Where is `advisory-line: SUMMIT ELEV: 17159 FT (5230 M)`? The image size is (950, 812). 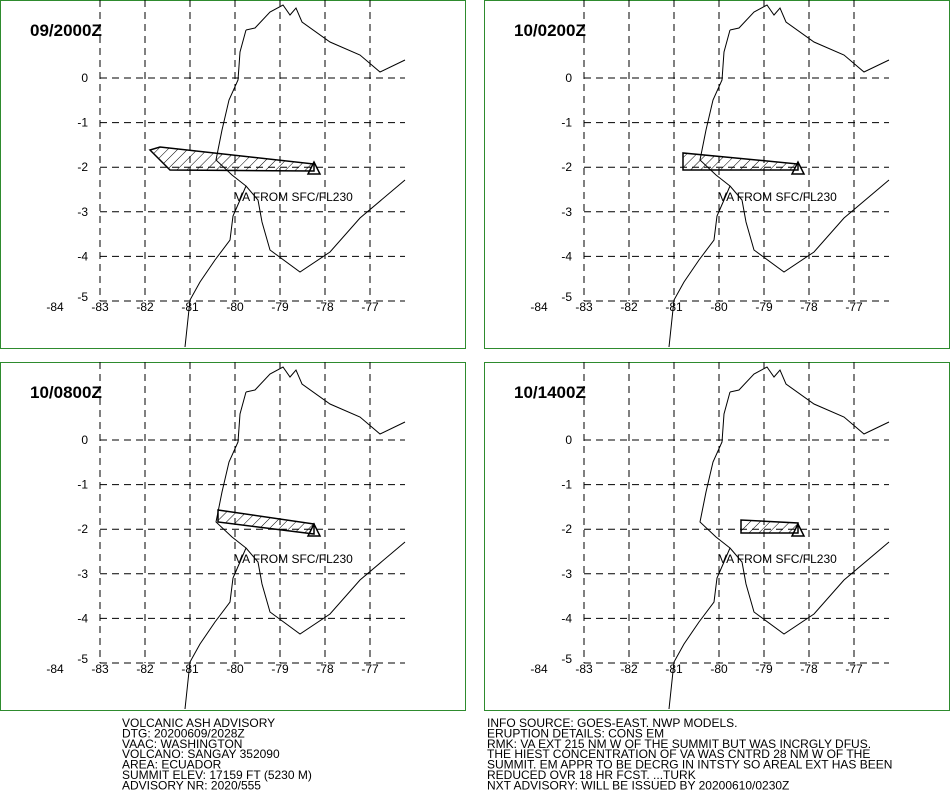
advisory-line: SUMMIT ELEV: 17159 FT (5230 M) is located at coordinates (217, 775).